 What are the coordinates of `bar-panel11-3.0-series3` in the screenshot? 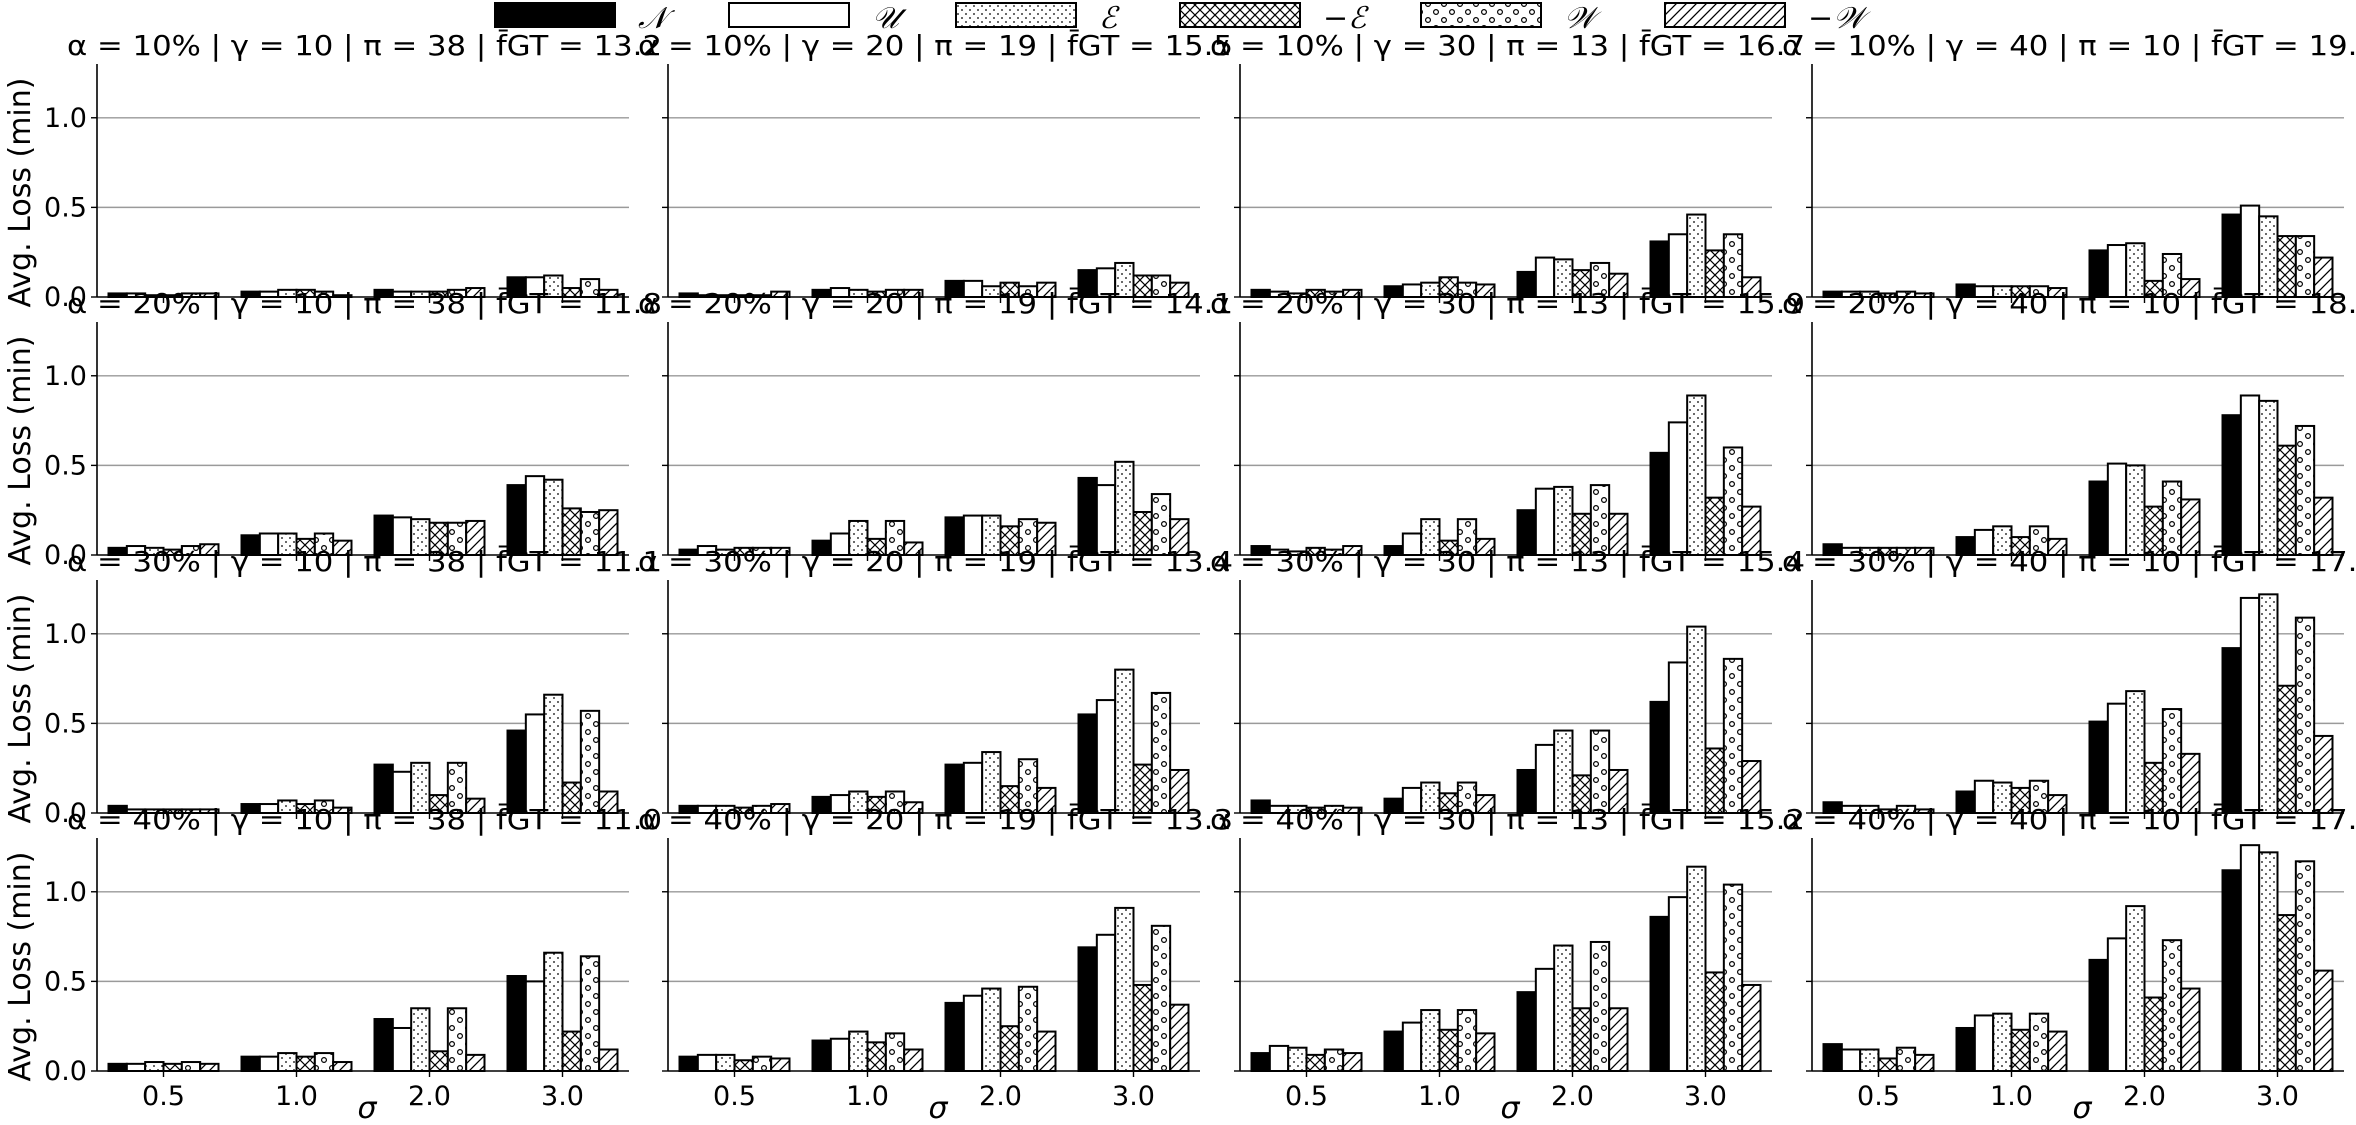 It's located at (1696, 719).